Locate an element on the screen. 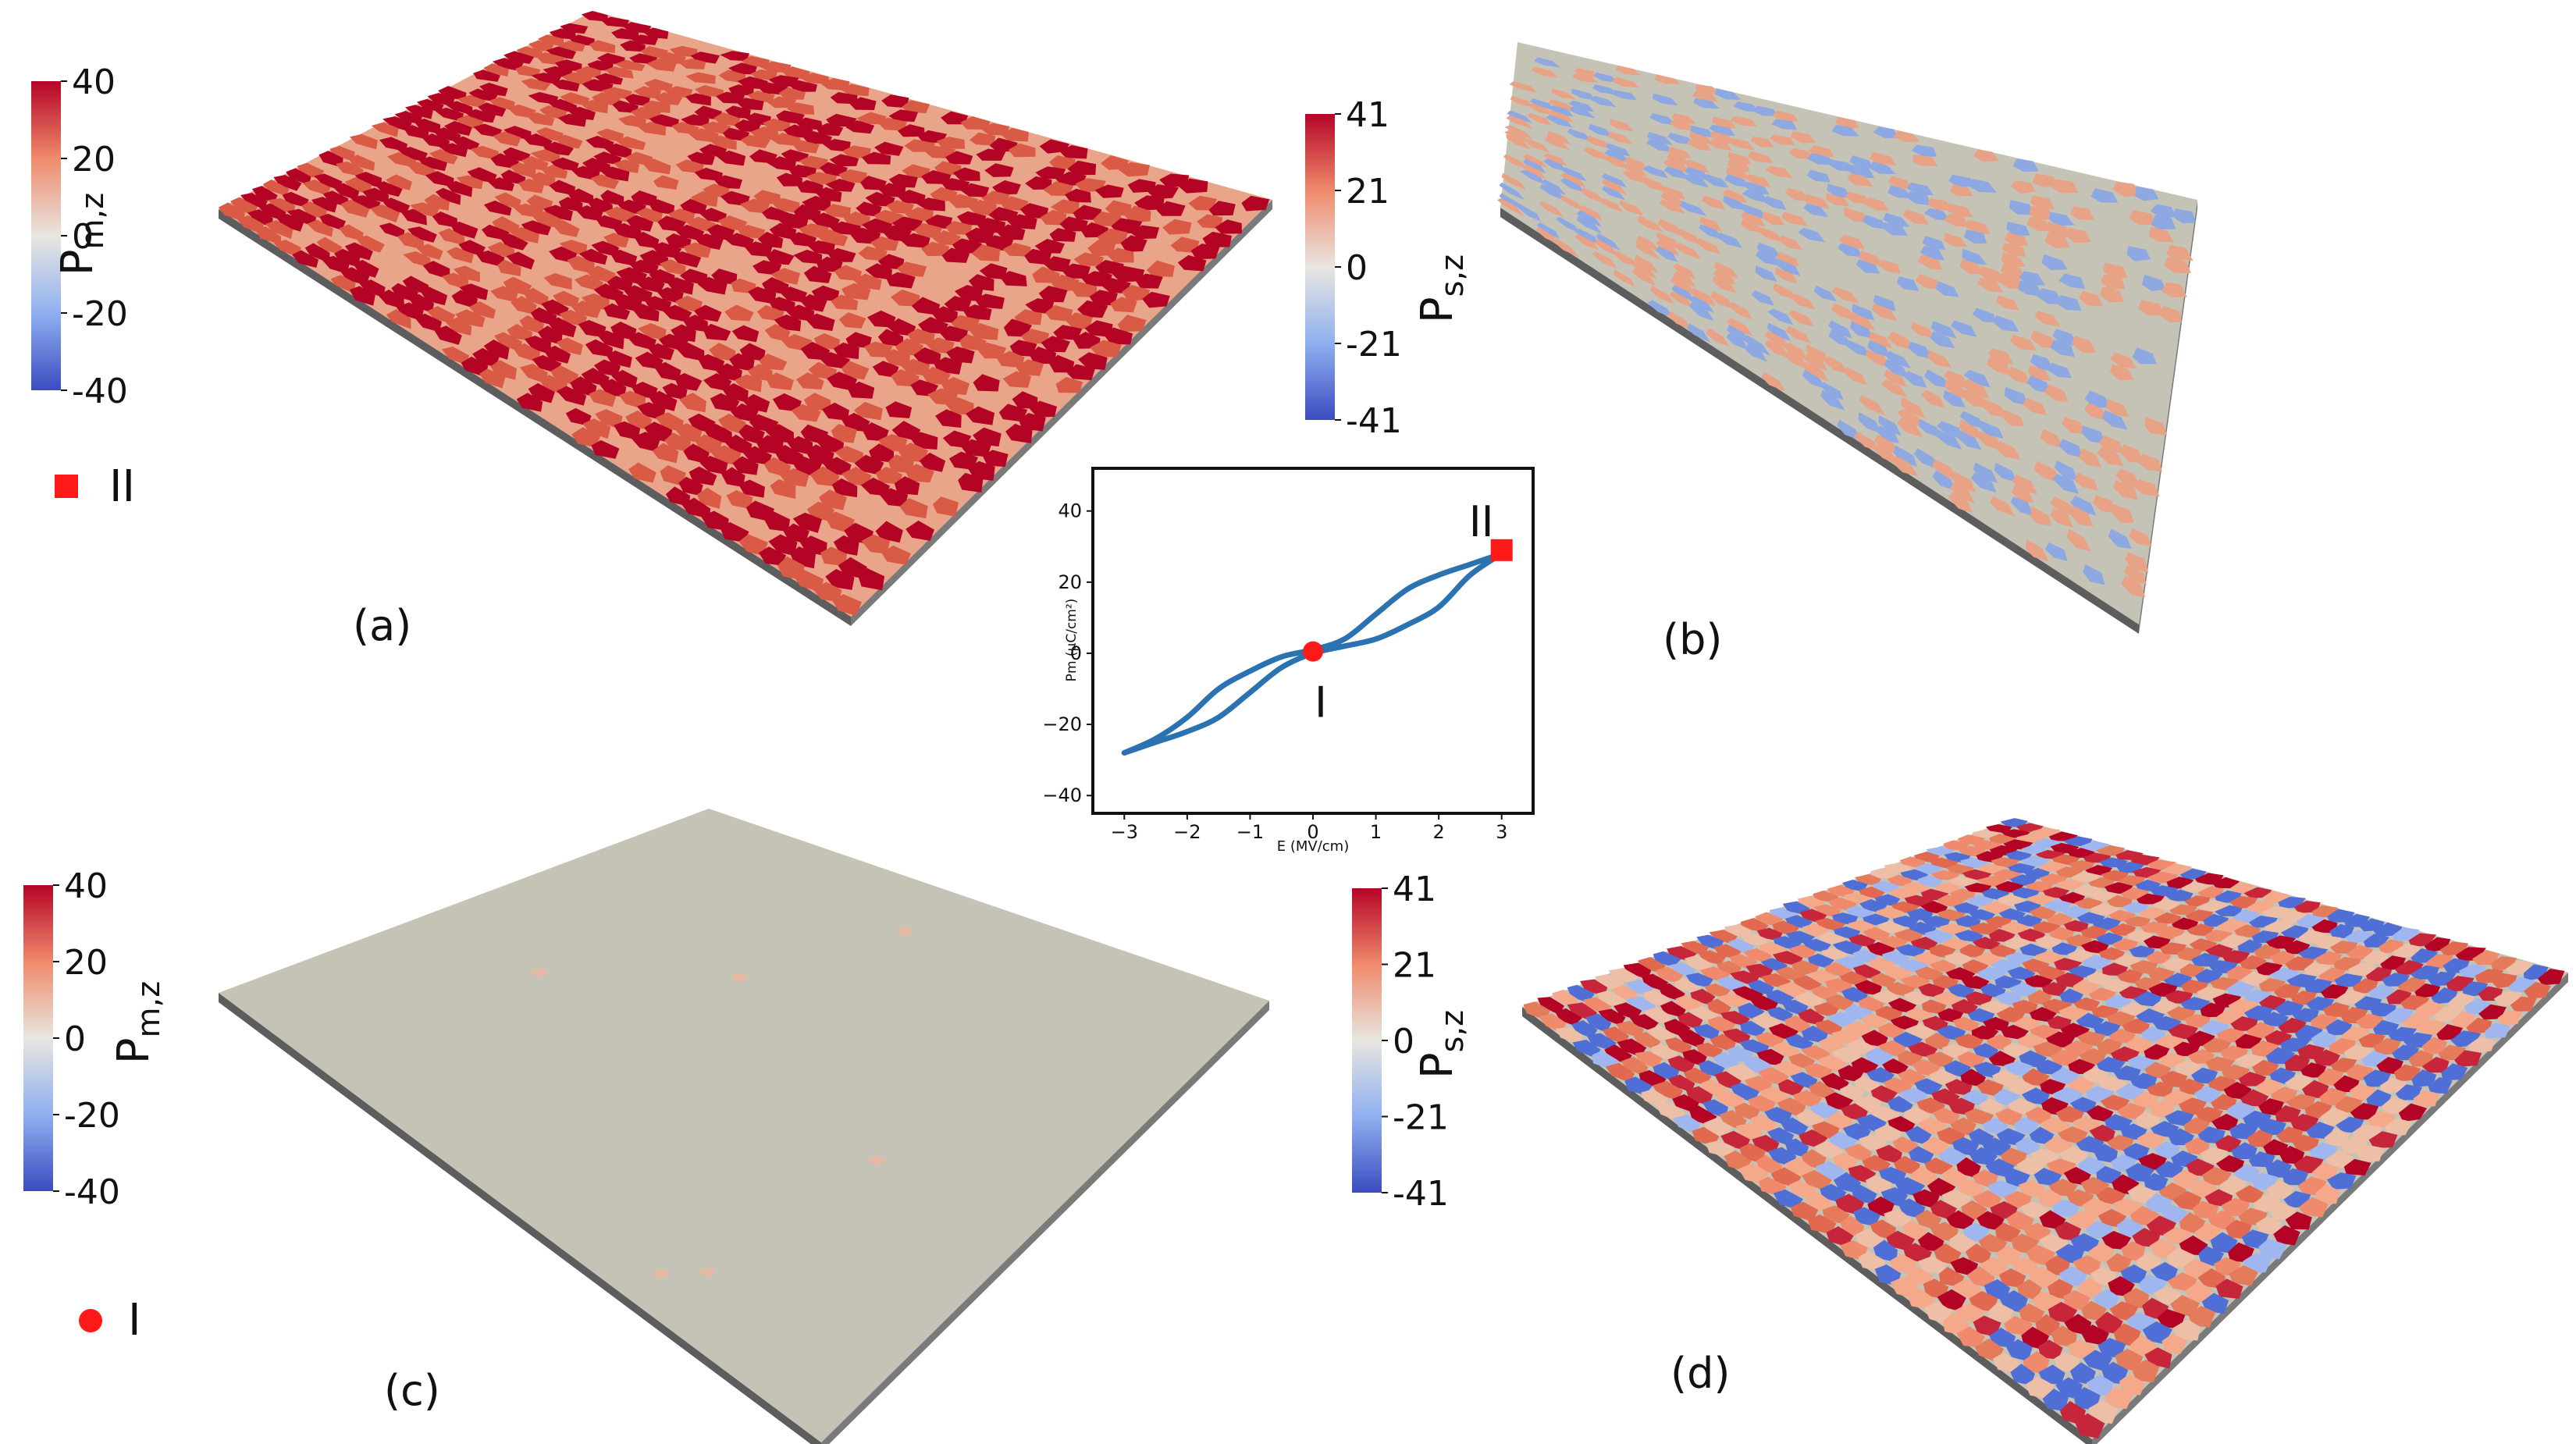 This screenshot has width=2576, height=1444. chart-frame is located at coordinates (1313, 641).